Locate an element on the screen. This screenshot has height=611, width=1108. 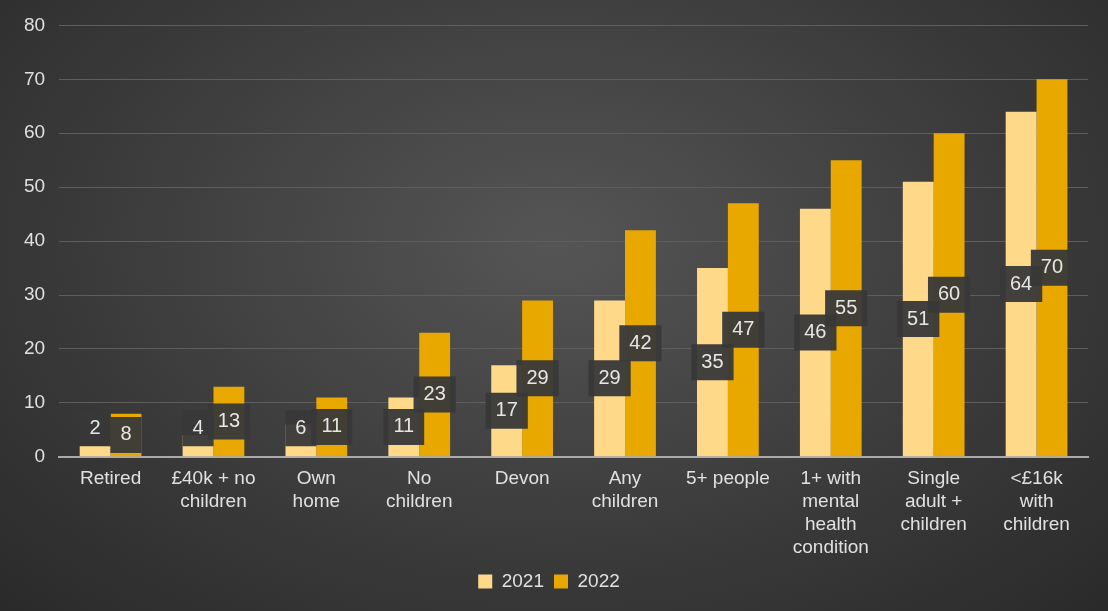
data-label: 55 is located at coordinates (846, 306).